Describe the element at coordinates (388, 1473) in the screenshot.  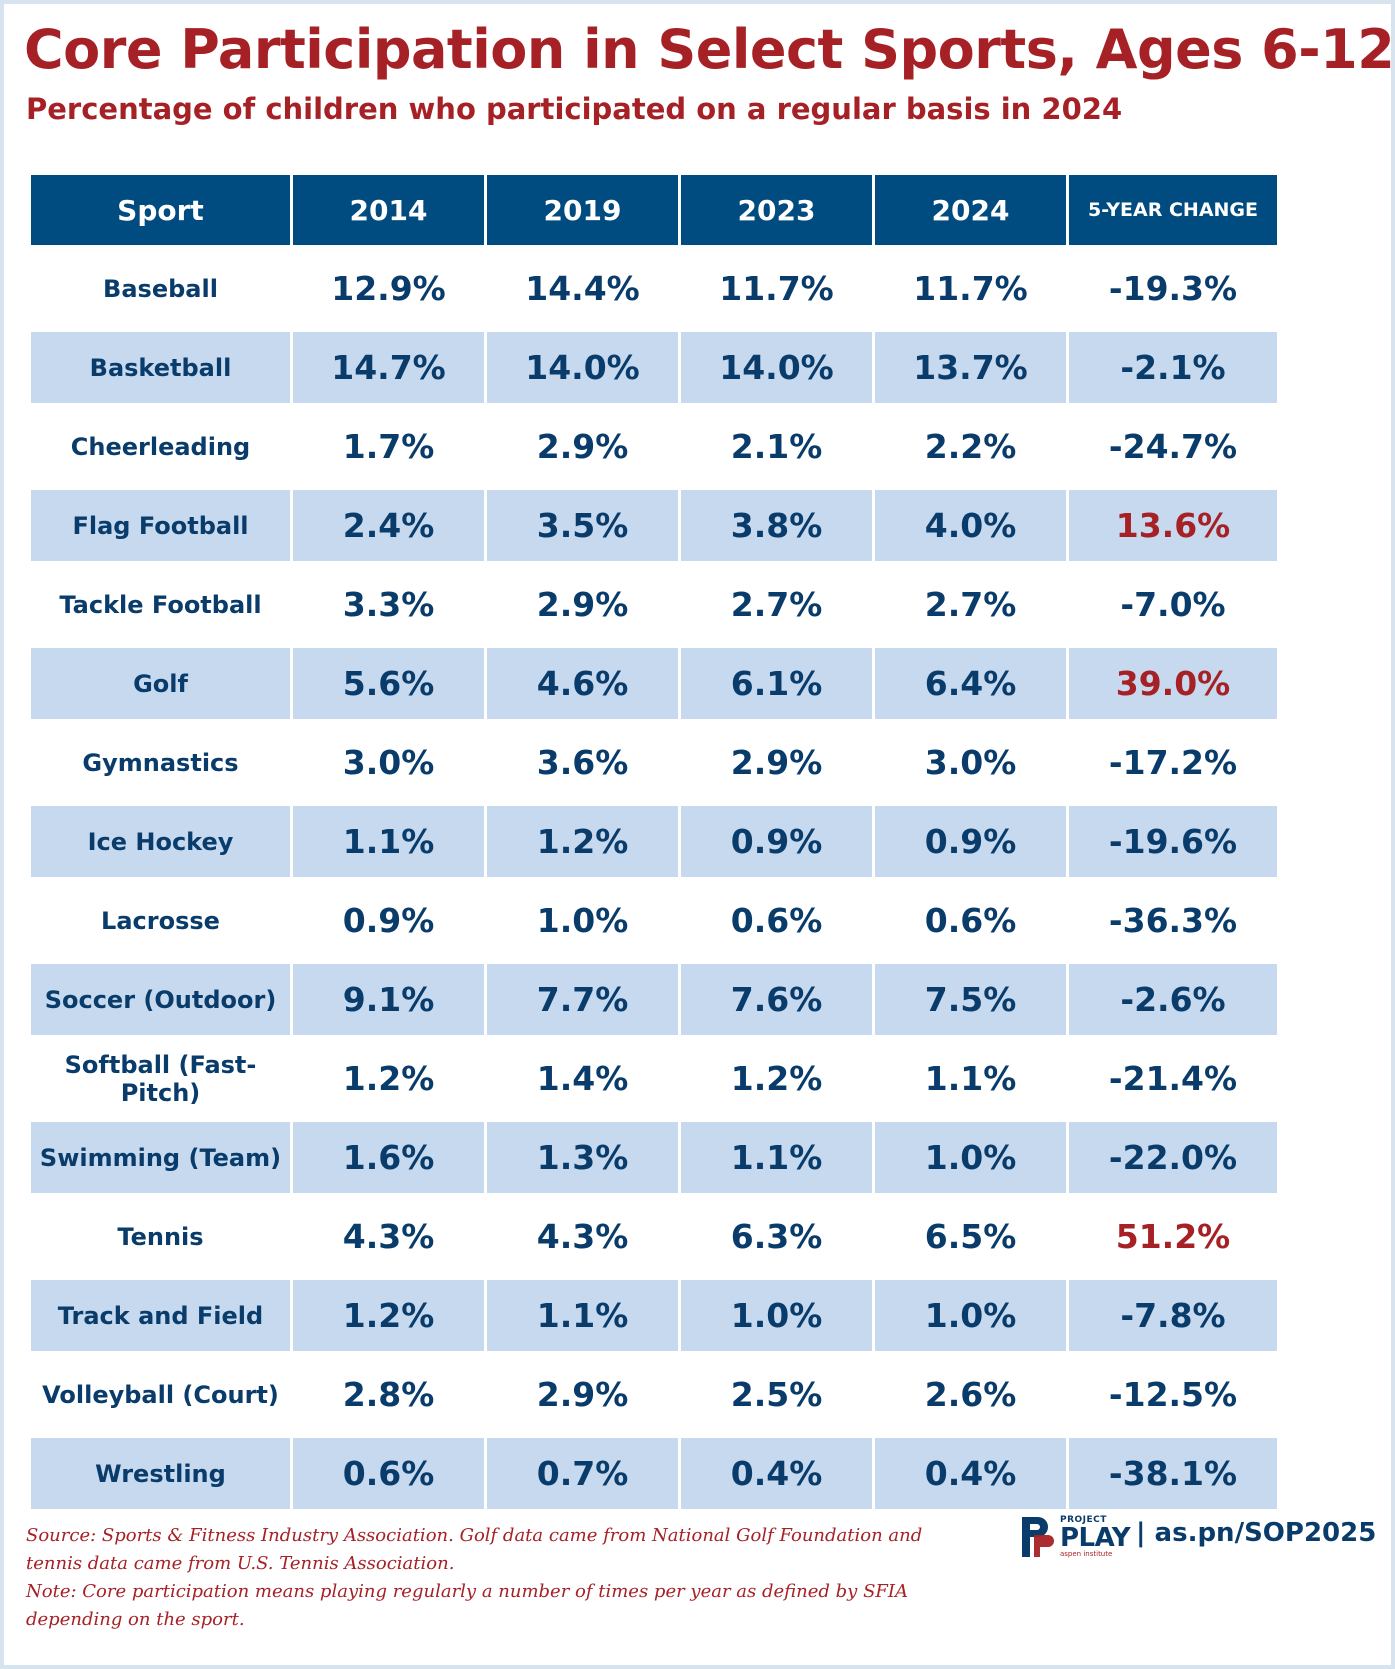
I see `cell-2014: 0.6%` at that location.